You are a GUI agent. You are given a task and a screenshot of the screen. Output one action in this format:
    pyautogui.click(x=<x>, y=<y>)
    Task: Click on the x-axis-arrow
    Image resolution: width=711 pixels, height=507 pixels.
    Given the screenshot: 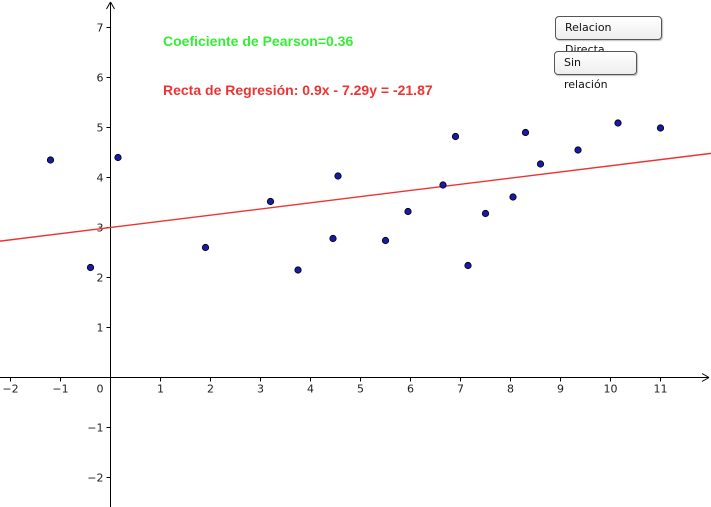 What is the action you would take?
    pyautogui.click(x=705, y=377)
    